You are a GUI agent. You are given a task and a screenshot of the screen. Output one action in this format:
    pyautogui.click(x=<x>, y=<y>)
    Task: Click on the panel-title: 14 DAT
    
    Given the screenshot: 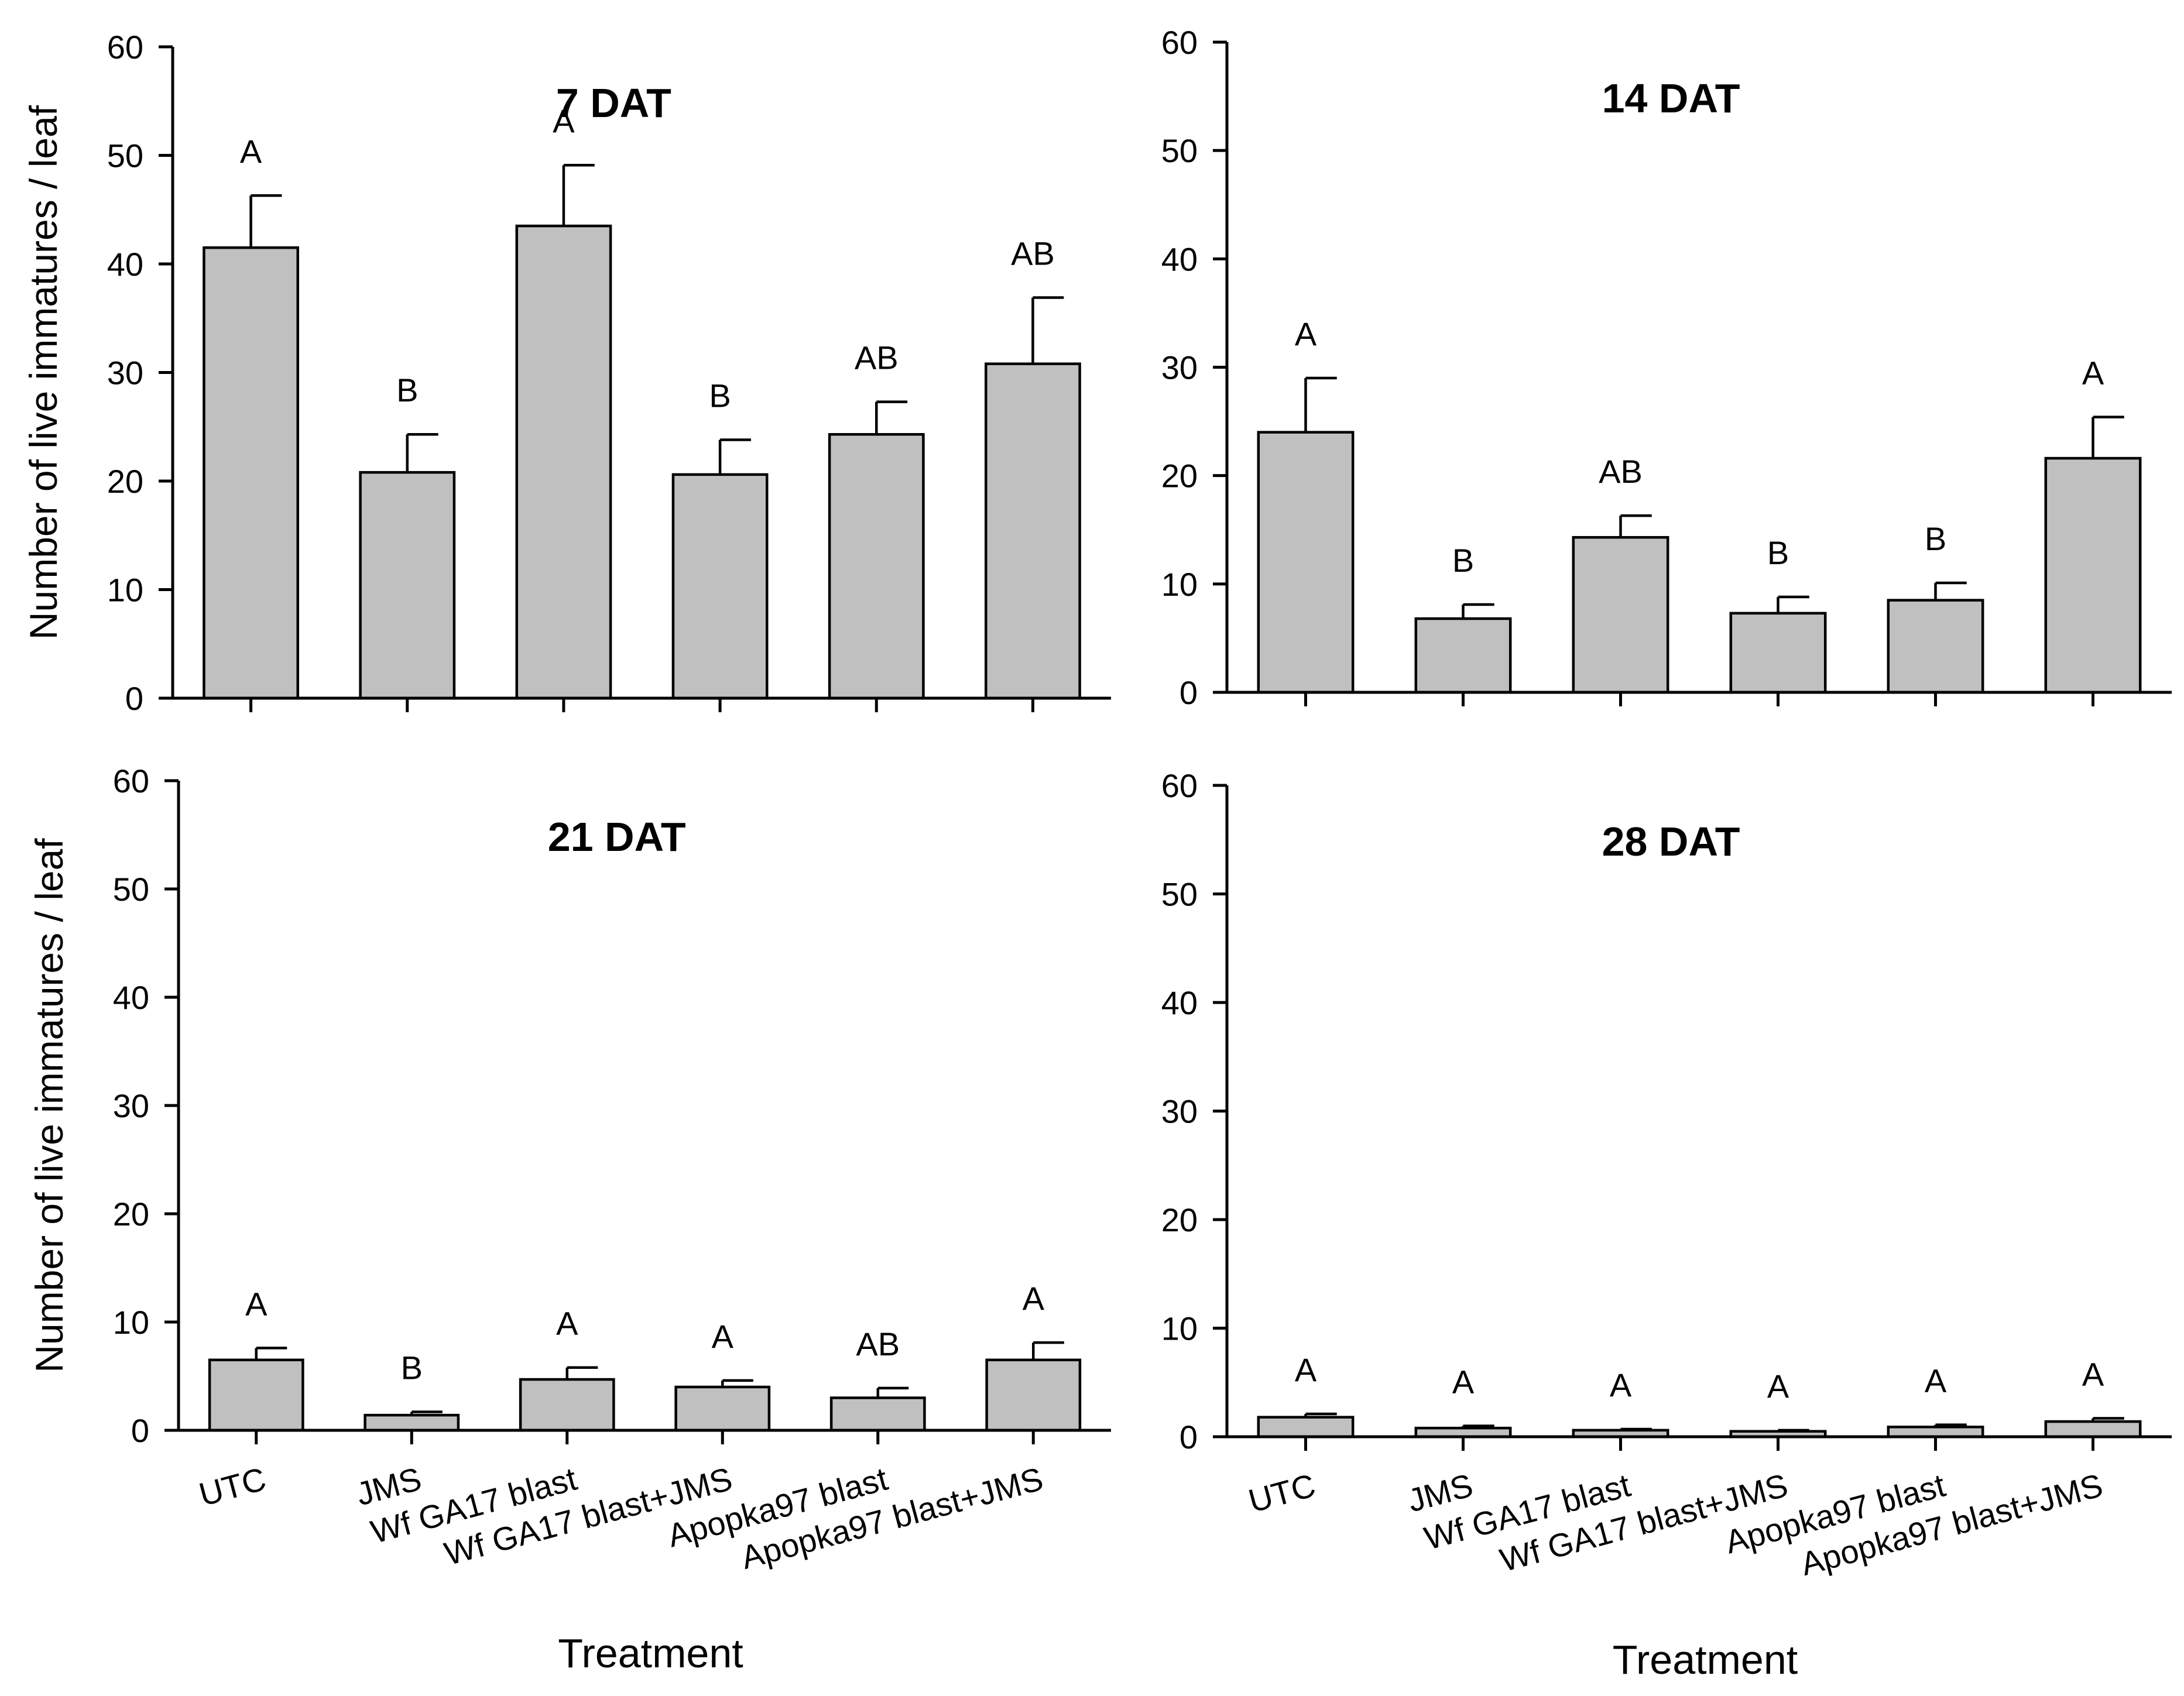 What is the action you would take?
    pyautogui.click(x=1671, y=98)
    